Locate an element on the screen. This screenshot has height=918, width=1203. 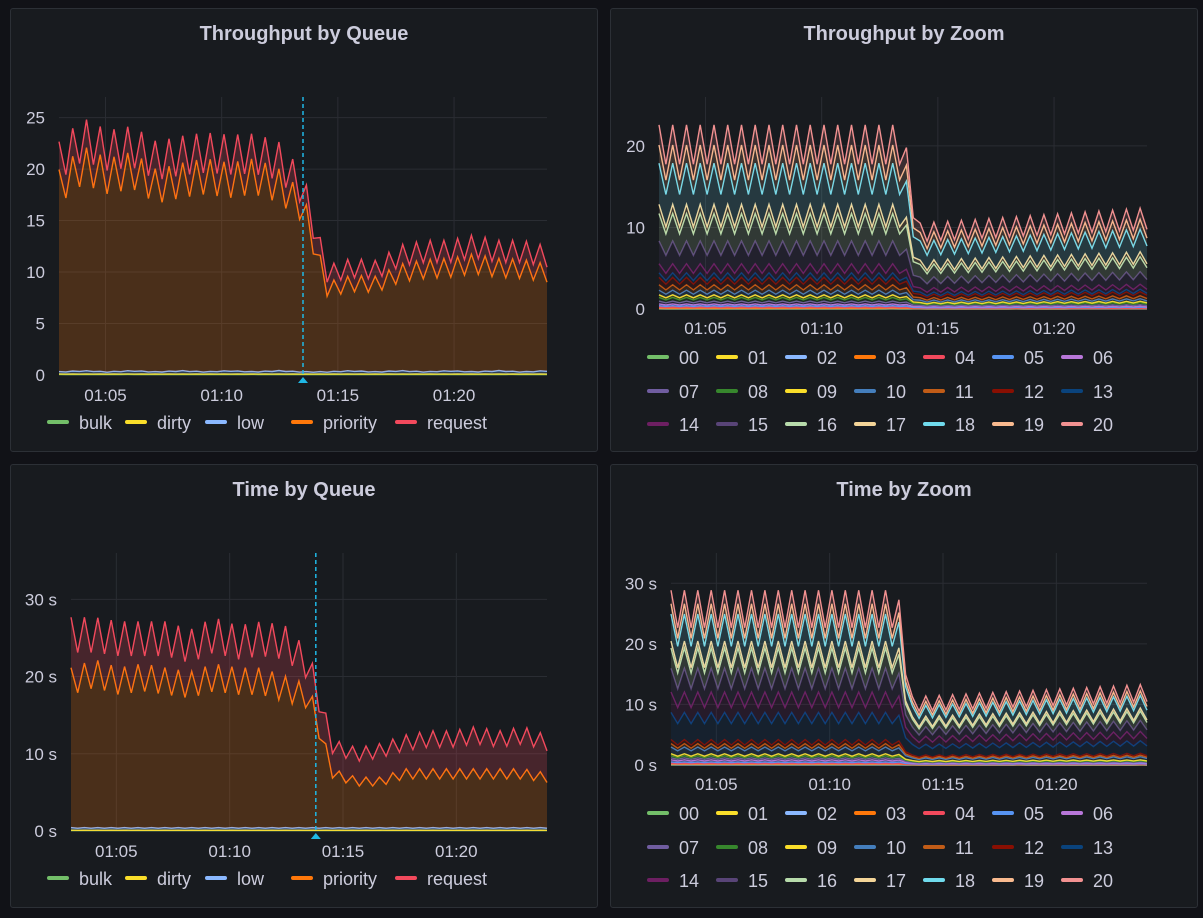
series-area-priority is located at coordinates (309, 744).